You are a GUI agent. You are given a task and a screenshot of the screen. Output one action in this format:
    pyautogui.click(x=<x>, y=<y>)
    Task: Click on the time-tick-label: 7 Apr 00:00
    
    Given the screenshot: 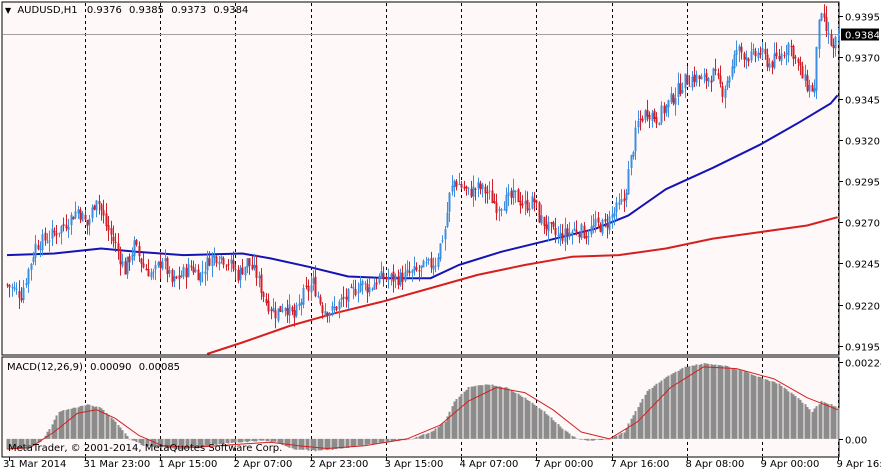 What is the action you would take?
    pyautogui.click(x=564, y=464)
    